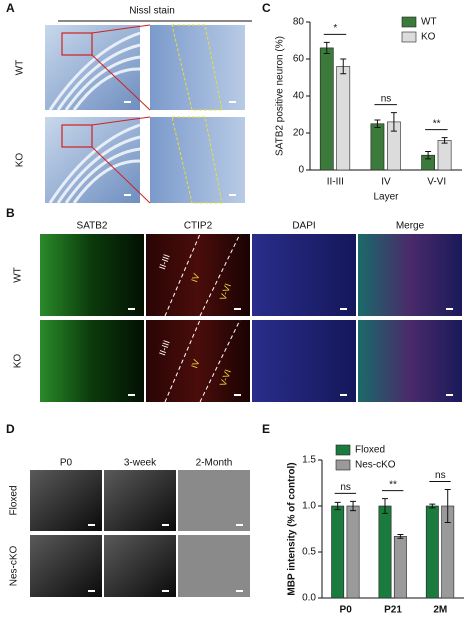  I want to click on significance-label: **, so click(437, 123).